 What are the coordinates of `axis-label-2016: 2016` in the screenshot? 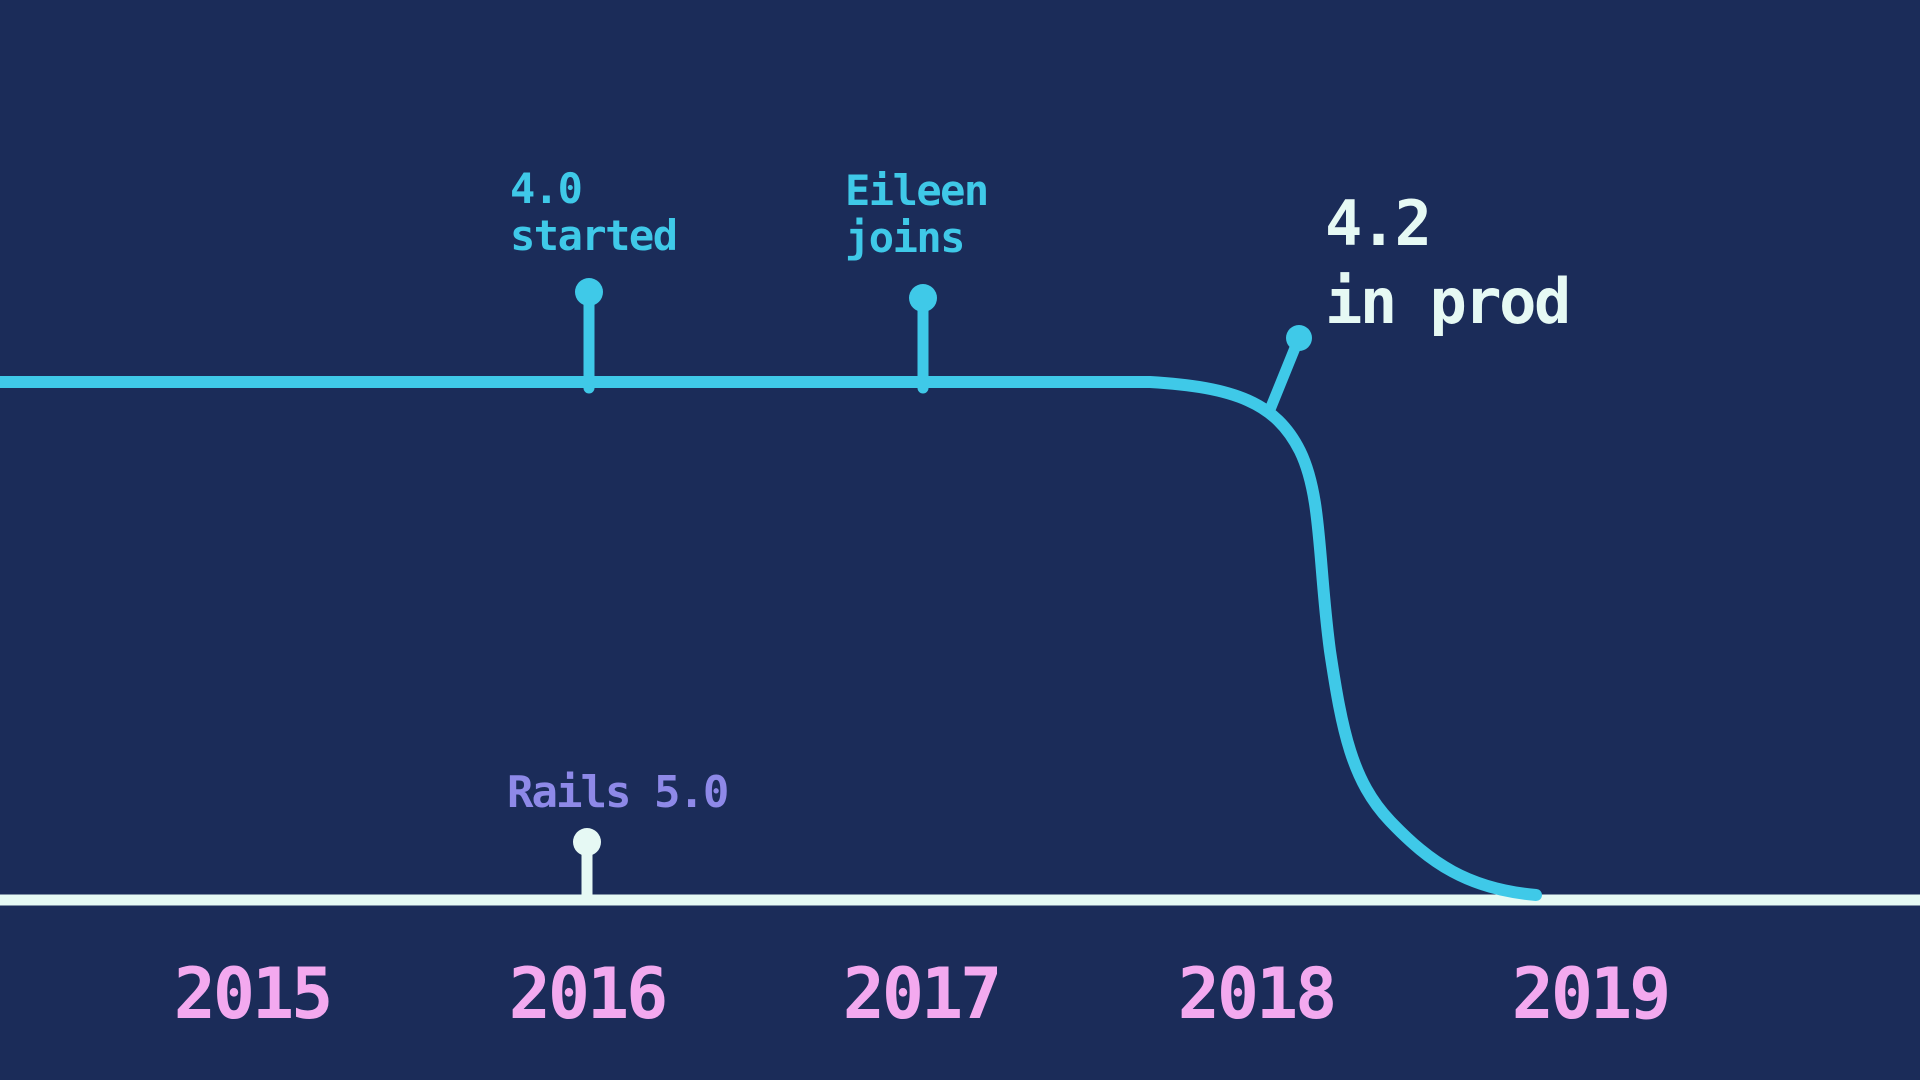 It's located at (588, 994).